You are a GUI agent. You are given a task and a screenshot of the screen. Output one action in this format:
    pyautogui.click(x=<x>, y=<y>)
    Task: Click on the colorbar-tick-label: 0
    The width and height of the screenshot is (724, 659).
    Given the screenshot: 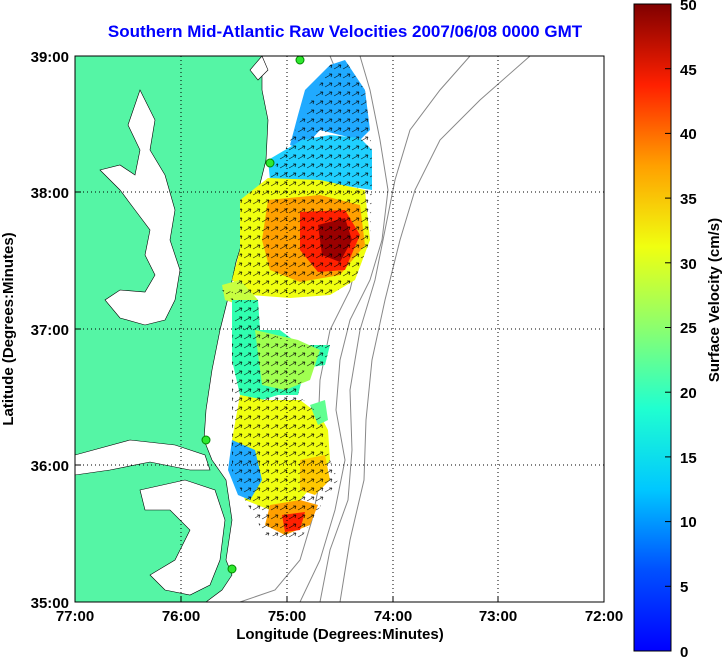 What is the action you would take?
    pyautogui.click(x=684, y=651)
    